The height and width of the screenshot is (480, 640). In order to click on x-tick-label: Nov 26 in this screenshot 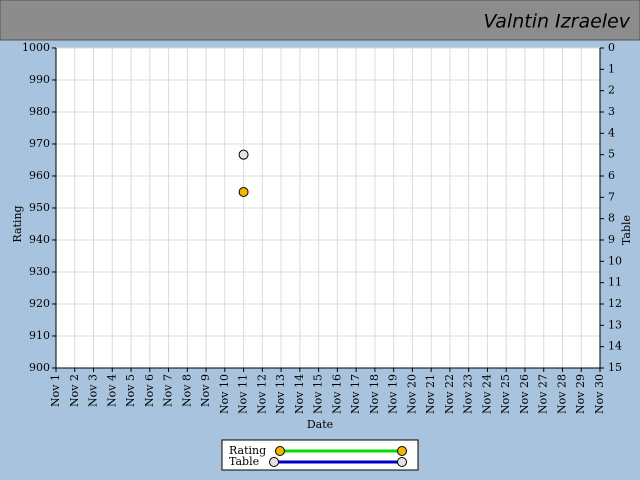, I will do `click(524, 394)`.